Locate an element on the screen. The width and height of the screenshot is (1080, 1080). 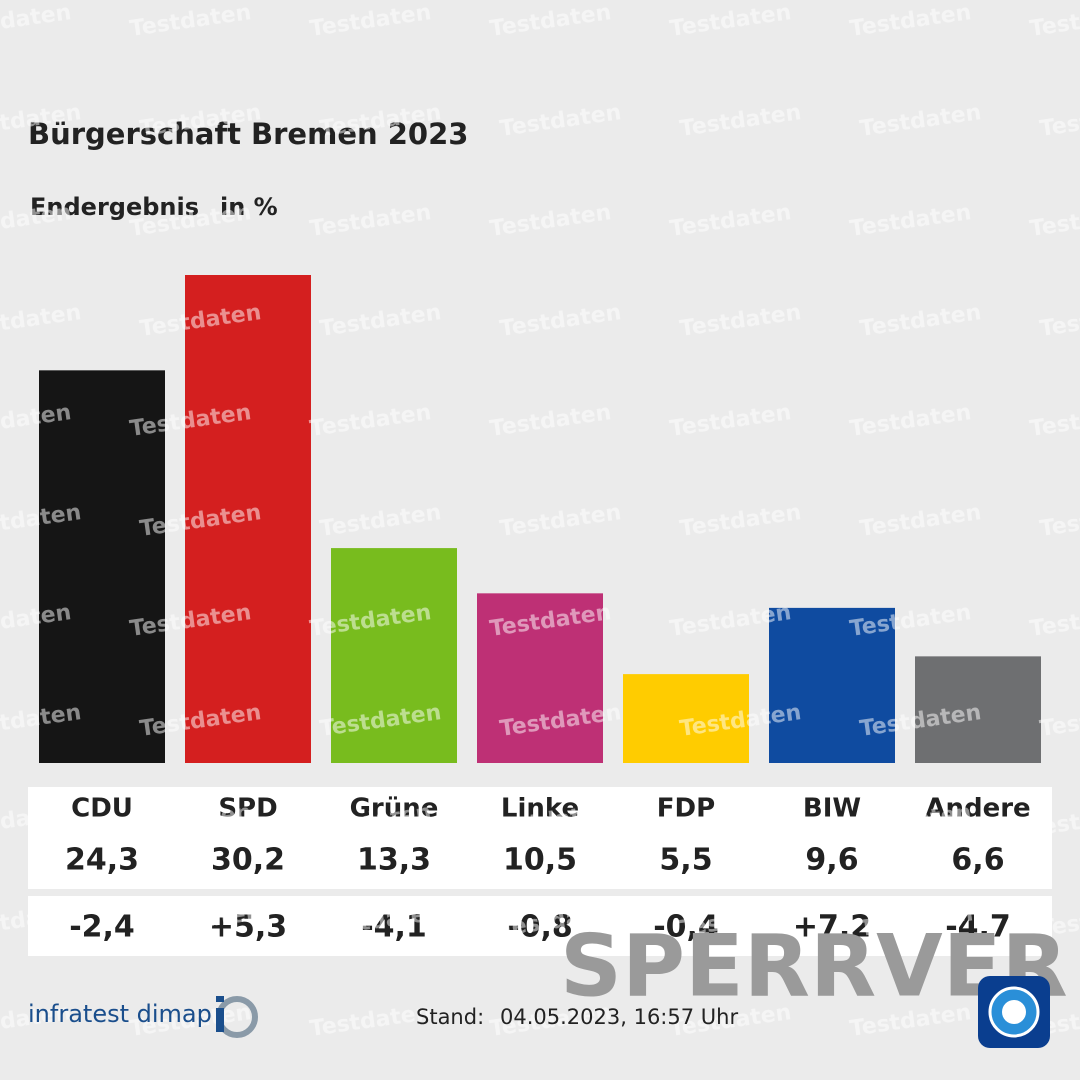
source-icon is located at coordinates (237, 1017).